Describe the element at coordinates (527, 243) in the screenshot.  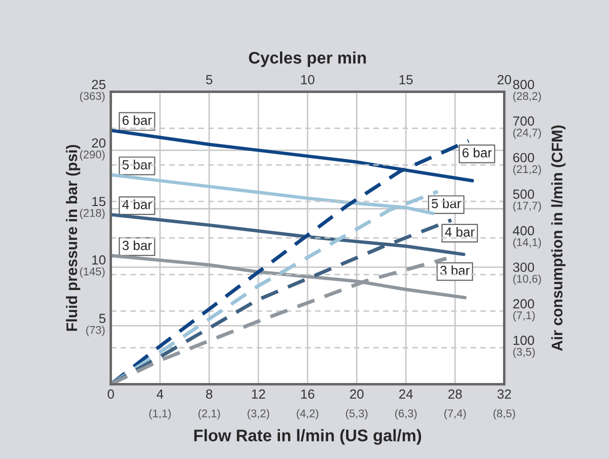
I see `text: (14,1)` at that location.